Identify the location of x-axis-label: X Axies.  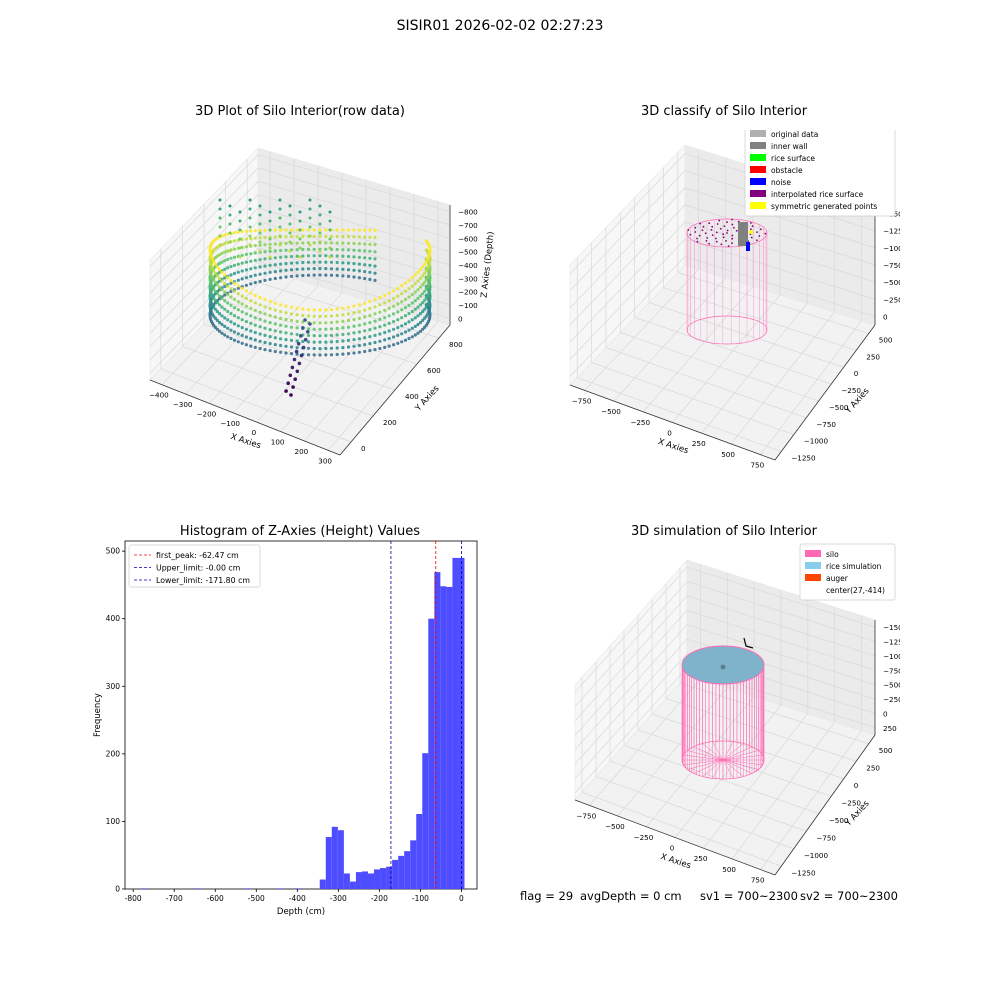
(245, 441).